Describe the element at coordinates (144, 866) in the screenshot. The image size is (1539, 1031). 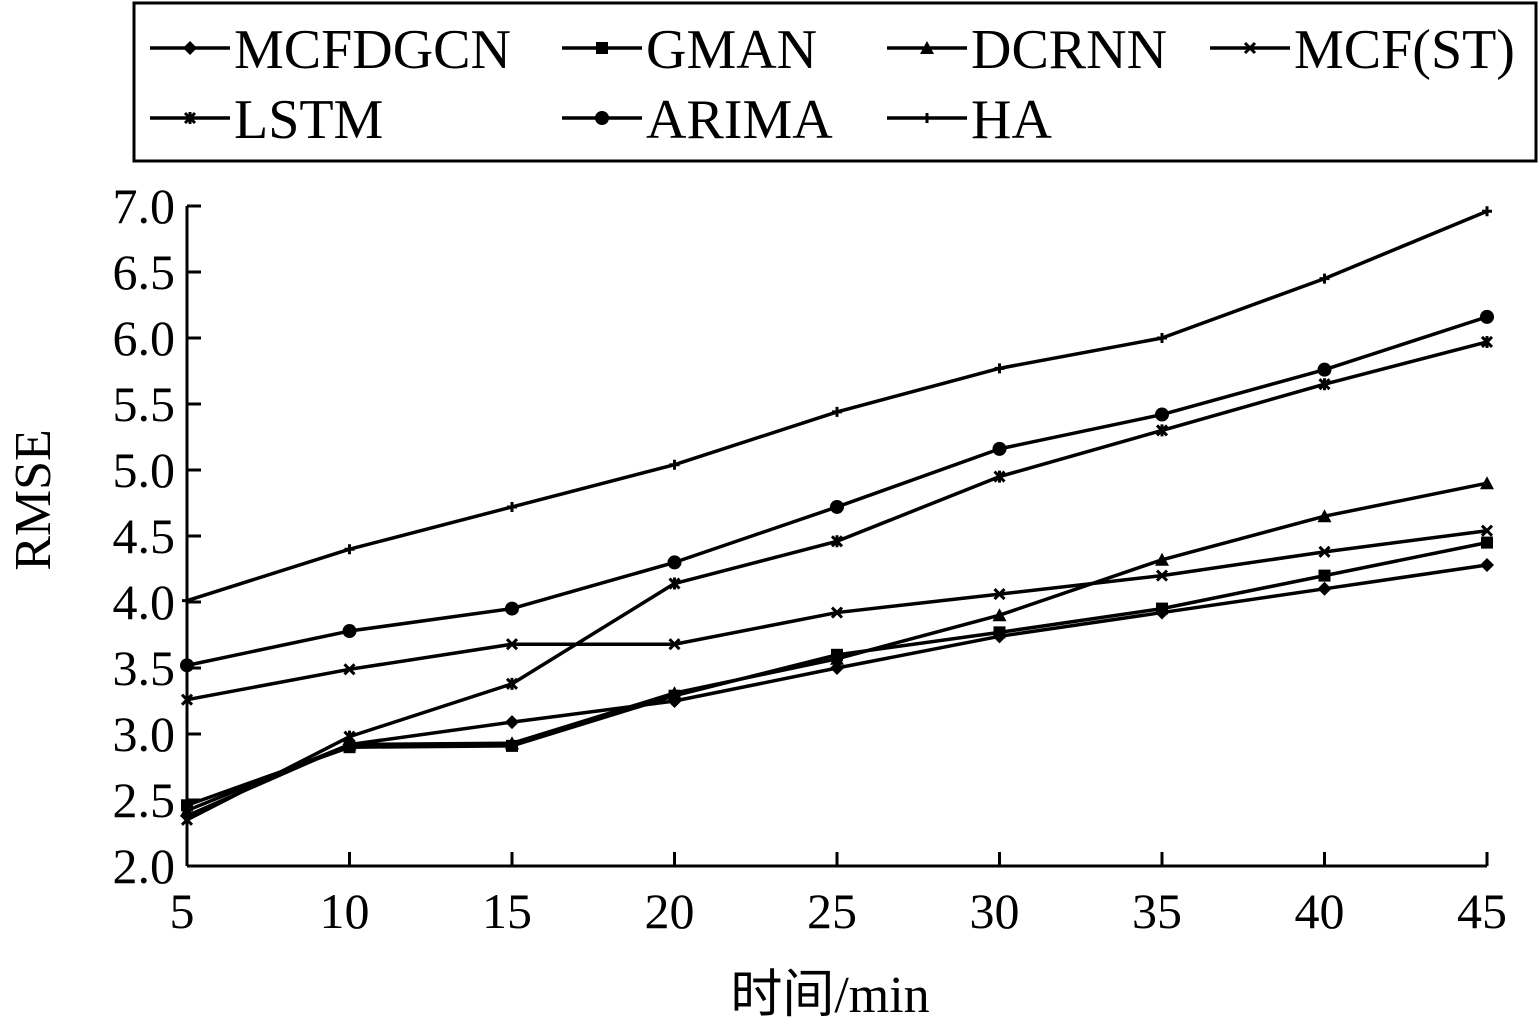
I see `y-tick-label: 2.0` at that location.